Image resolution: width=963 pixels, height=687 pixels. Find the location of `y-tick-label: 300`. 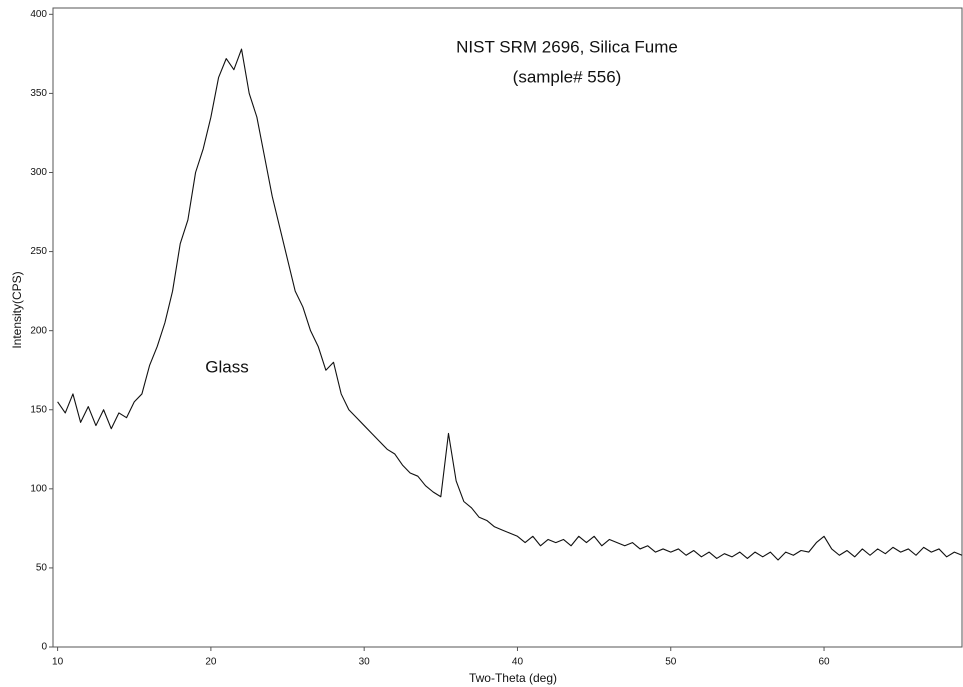

y-tick-label: 300 is located at coordinates (38, 172).